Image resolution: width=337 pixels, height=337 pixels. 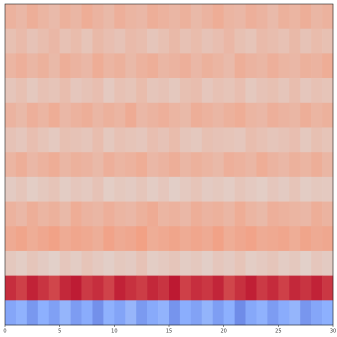 I want to click on x-tick-label: 30, so click(x=333, y=332).